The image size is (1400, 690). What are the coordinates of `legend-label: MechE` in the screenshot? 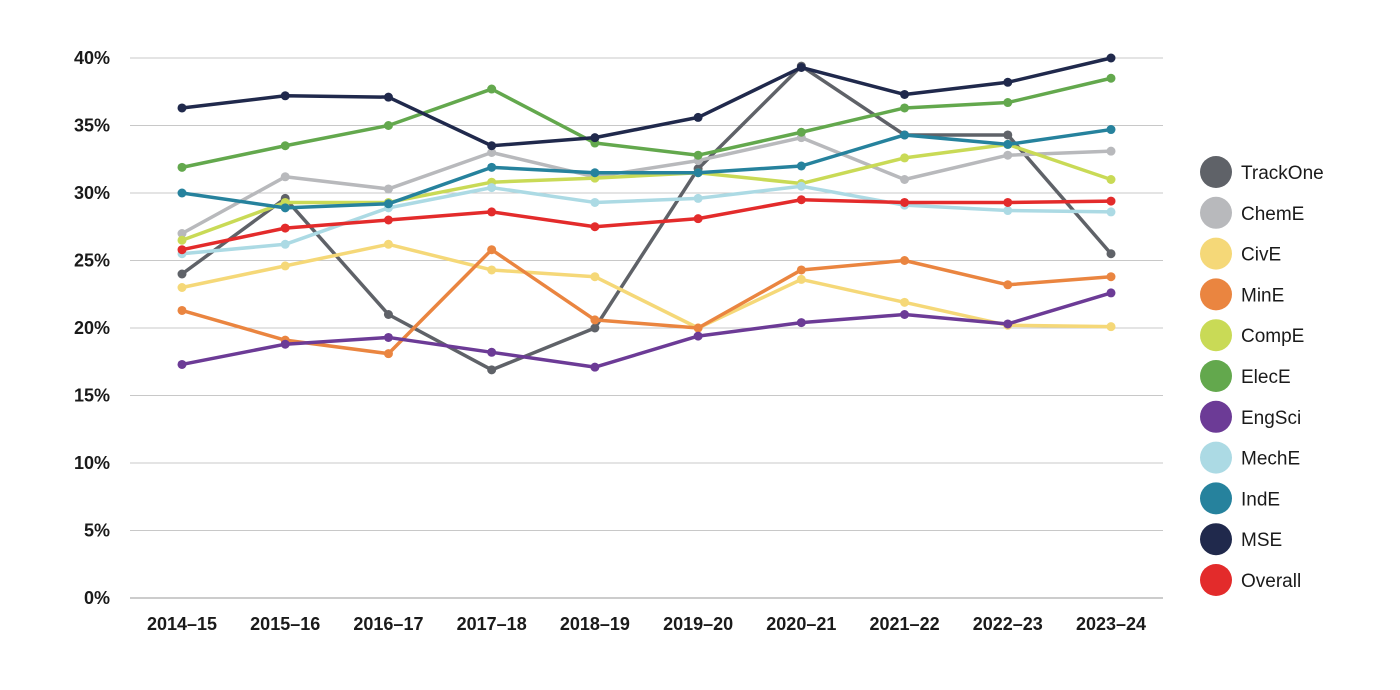 It's located at (1270, 459).